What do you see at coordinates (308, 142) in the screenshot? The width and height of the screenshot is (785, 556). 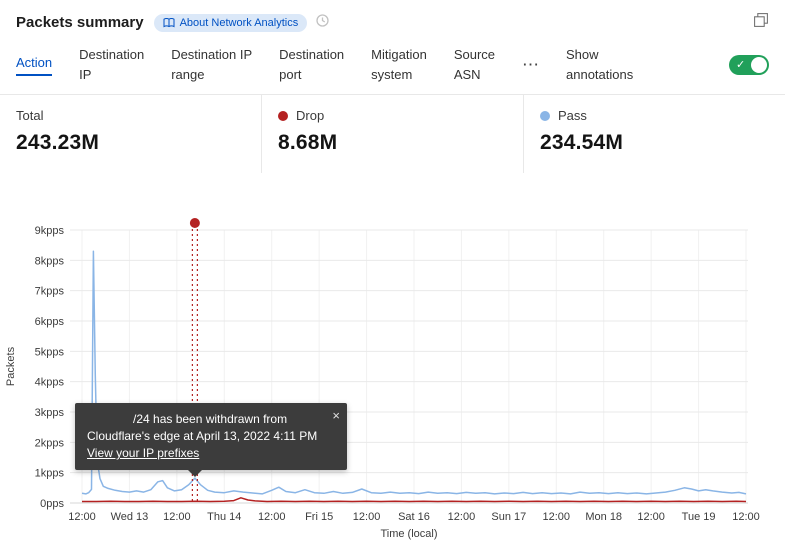 I see `stat-drop-value: 8.68M` at bounding box center [308, 142].